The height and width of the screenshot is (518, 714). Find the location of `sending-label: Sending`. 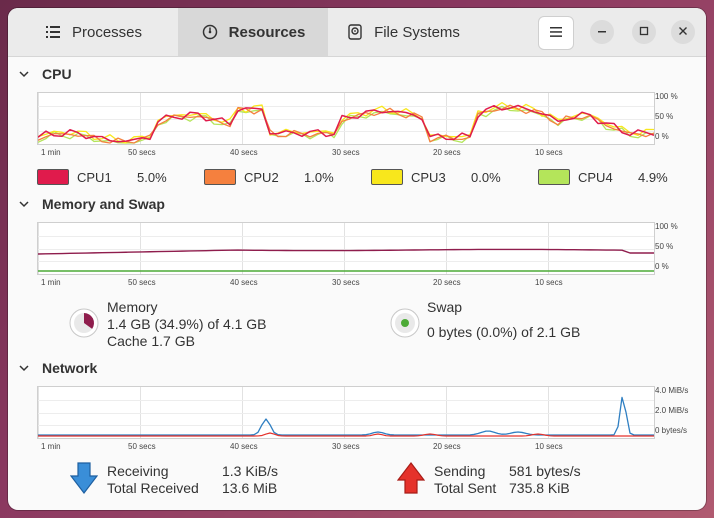

sending-label: Sending is located at coordinates (460, 471).